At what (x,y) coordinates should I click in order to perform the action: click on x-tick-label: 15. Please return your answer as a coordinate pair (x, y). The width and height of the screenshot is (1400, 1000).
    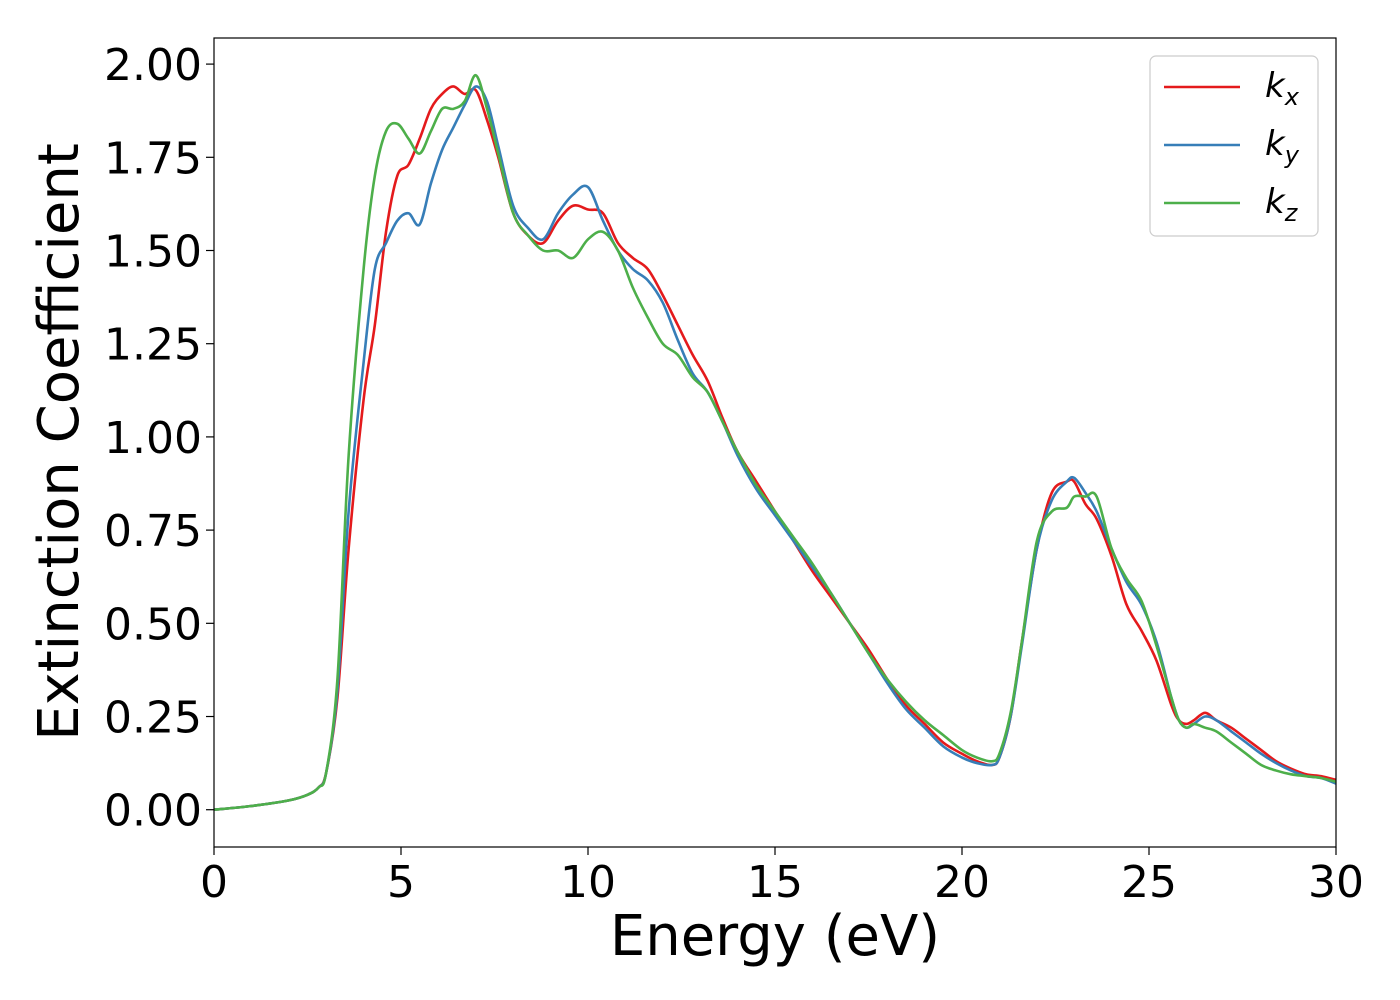
    Looking at the image, I should click on (775, 882).